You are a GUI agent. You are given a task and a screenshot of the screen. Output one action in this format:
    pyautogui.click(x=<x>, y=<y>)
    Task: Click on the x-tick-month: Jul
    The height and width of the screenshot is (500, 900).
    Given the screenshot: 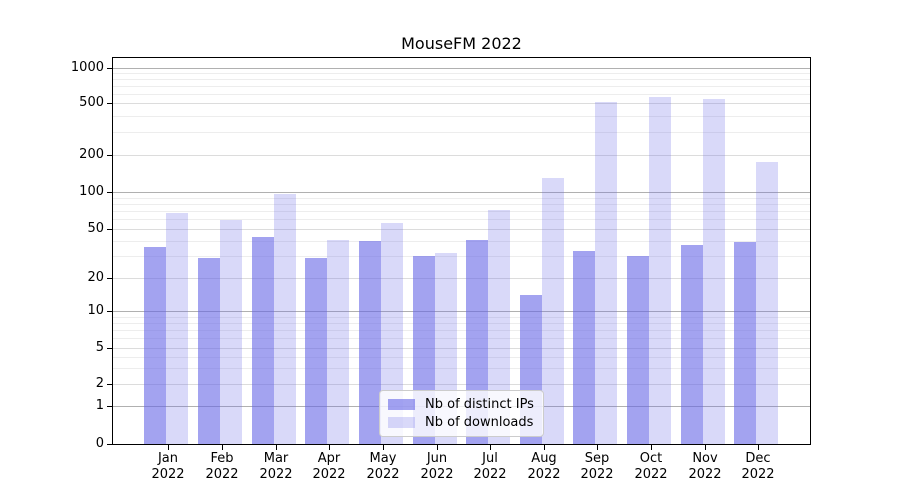 What is the action you would take?
    pyautogui.click(x=490, y=458)
    